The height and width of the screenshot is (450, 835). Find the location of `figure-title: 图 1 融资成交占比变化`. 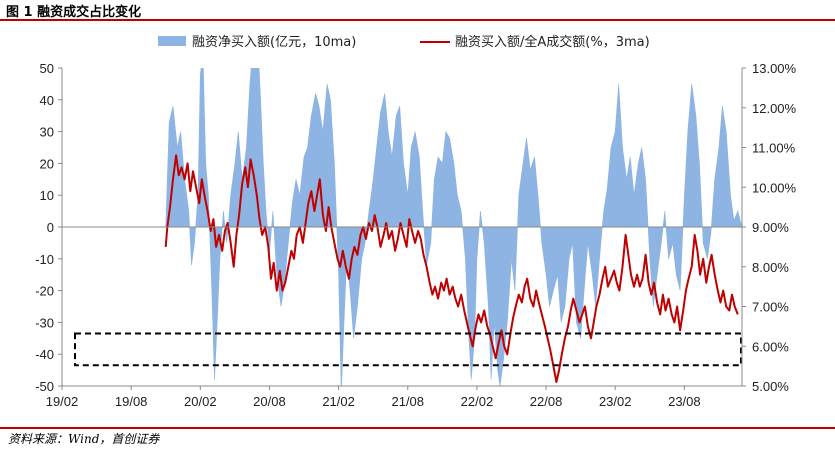

figure-title: 图 1 融资成交占比变化 is located at coordinates (74, 12).